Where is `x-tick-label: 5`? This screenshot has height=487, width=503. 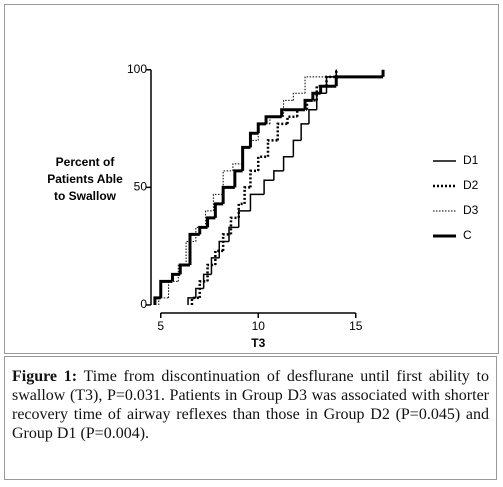
x-tick-label: 5 is located at coordinates (160, 326).